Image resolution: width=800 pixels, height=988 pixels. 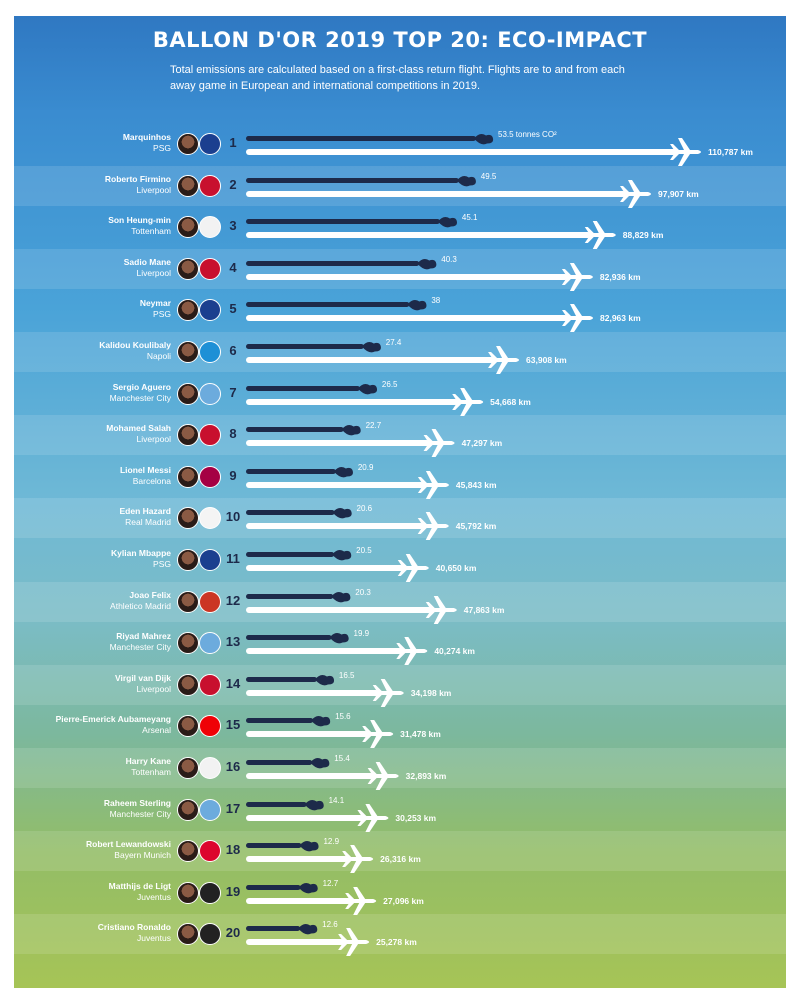 What do you see at coordinates (233, 558) in the screenshot?
I see `rank-number: 11` at bounding box center [233, 558].